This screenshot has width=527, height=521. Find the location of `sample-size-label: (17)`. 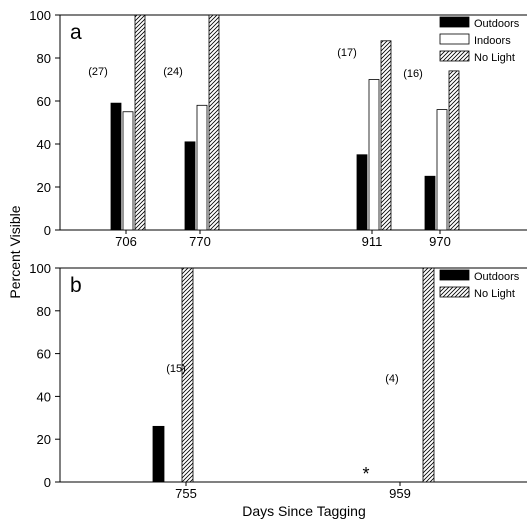

sample-size-label: (17) is located at coordinates (347, 53).